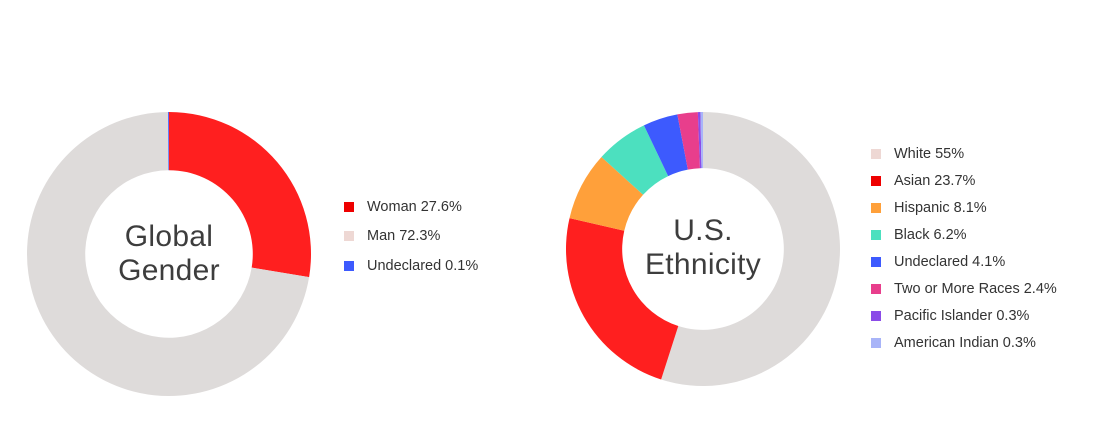 Image resolution: width=1099 pixels, height=426 pixels. I want to click on global-gender-legend: Woman 27.6% Man 72.3% Undeclared 0.1%, so click(411, 236).